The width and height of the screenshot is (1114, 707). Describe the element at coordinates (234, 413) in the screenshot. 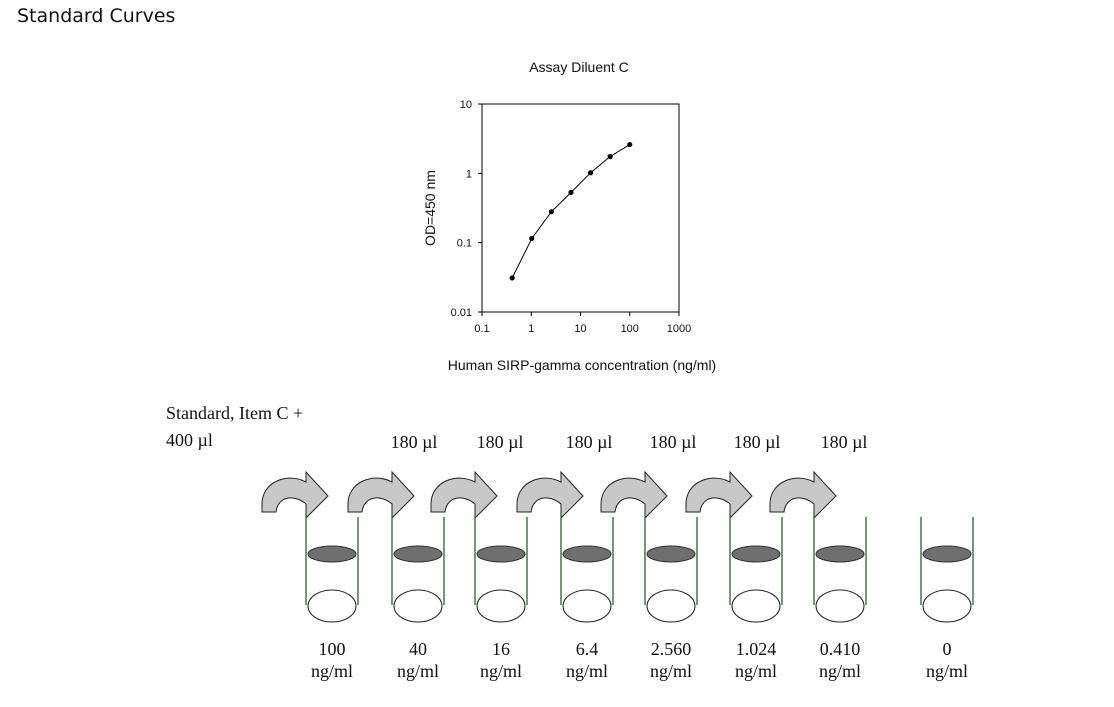

I see `stock-label-line1: Standard, Item C +` at that location.